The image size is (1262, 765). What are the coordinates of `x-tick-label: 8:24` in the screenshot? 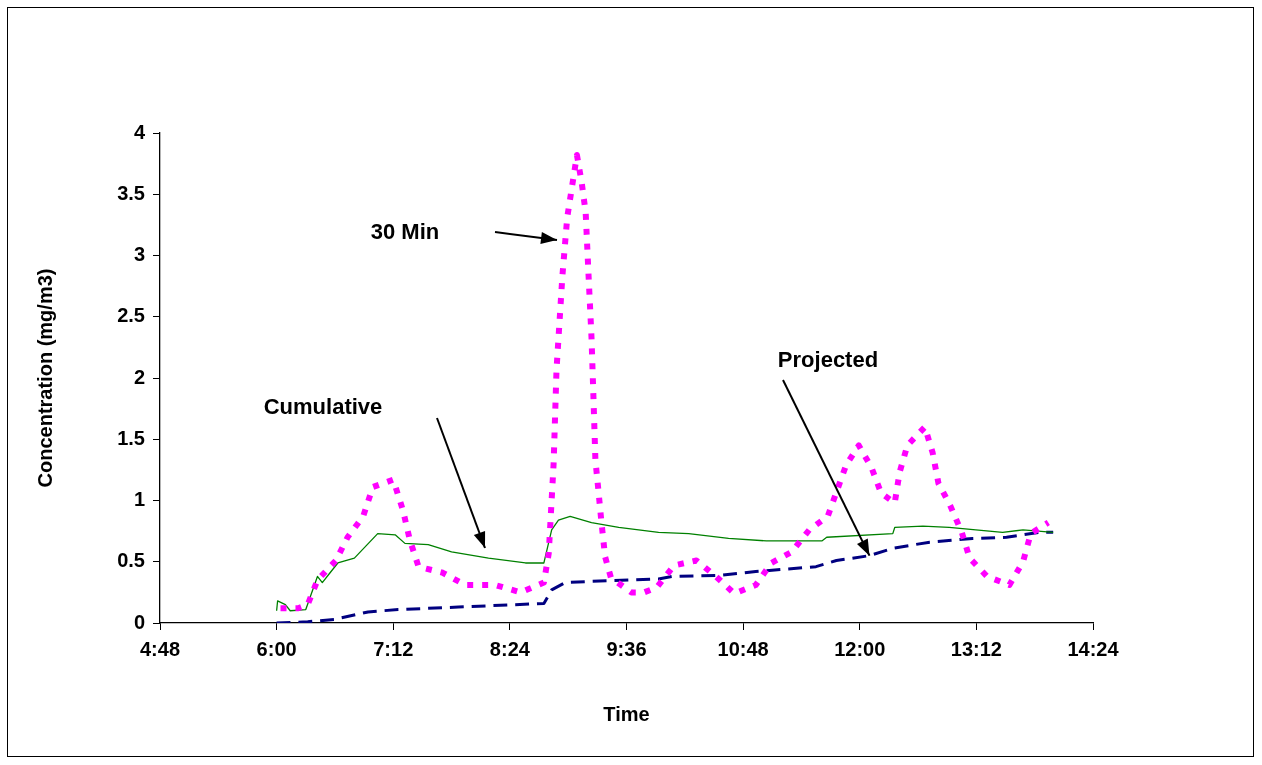 It's located at (510, 648).